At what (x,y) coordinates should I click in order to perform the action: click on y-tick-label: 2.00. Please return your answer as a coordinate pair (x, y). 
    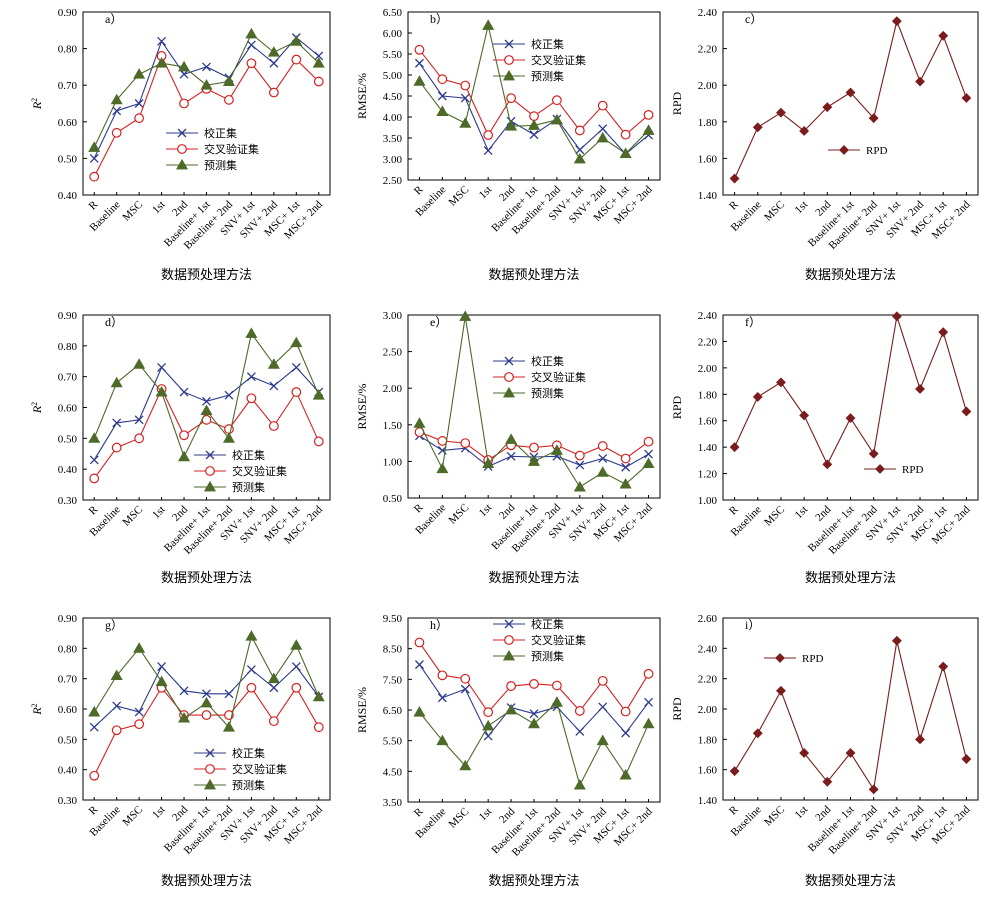
    Looking at the image, I should click on (708, 369).